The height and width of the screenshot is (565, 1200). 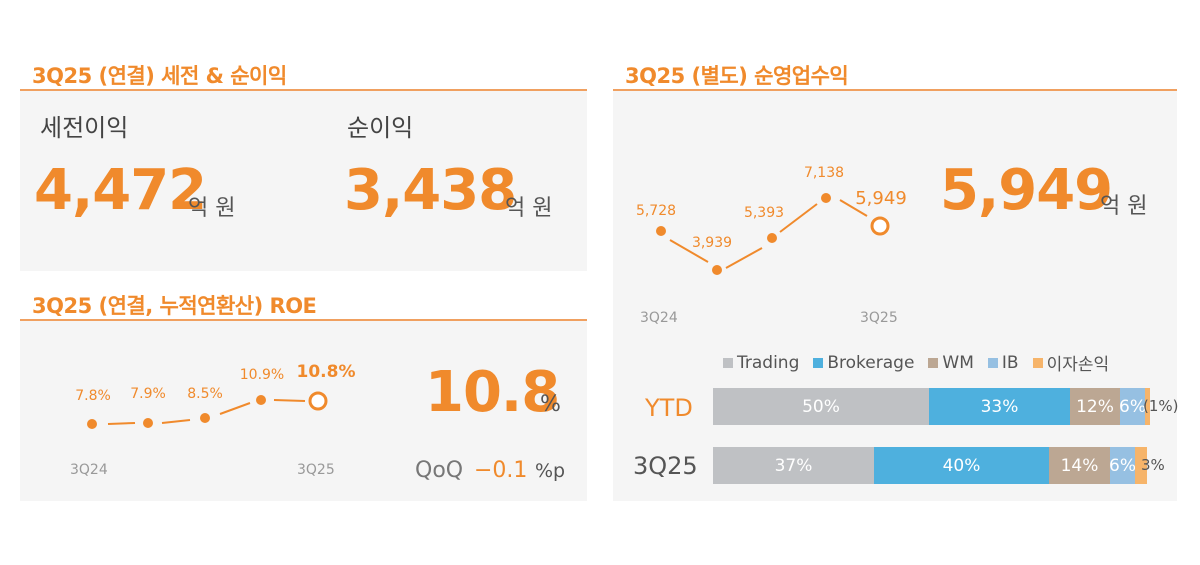 I want to click on roe-point-label-current: 10.8%, so click(x=326, y=372).